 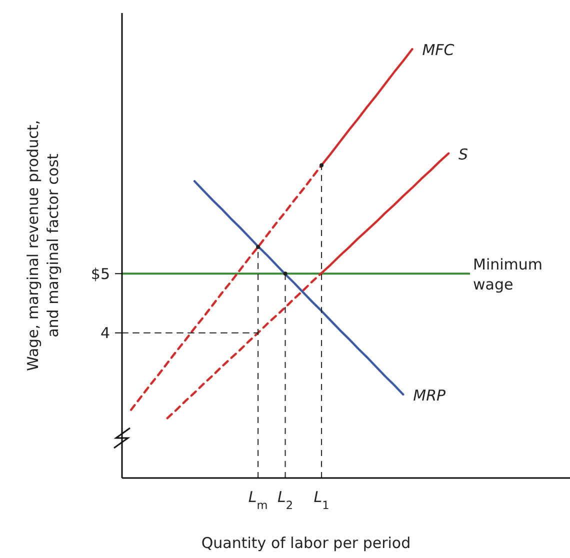 I want to click on x-tick-label: L$_{2}$, so click(x=285, y=500).